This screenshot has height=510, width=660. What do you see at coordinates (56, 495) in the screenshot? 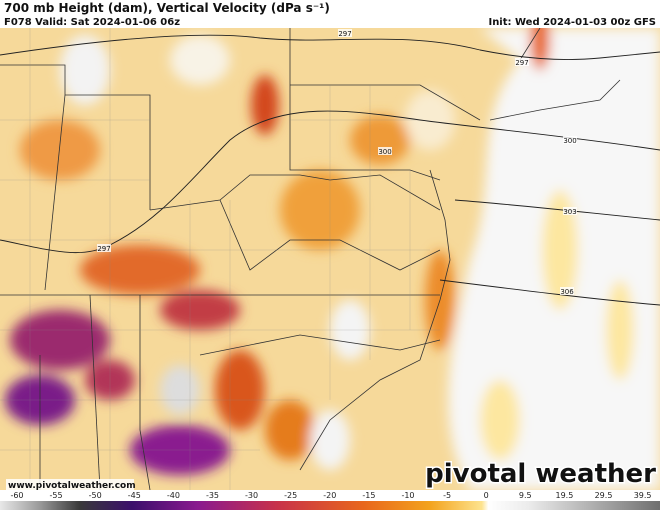
I see `colorbar-label: -55` at bounding box center [56, 495].